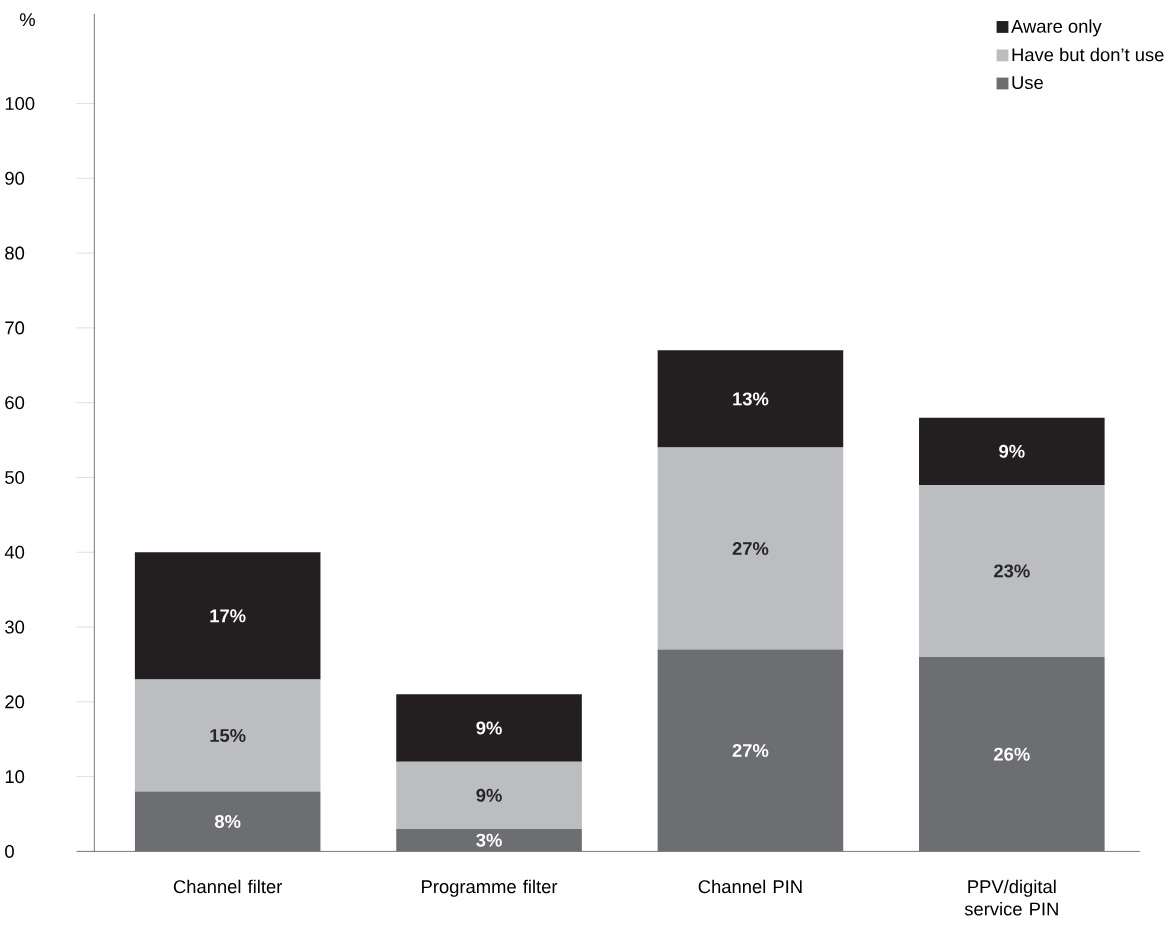  I want to click on y-tick-label: 50, so click(15, 477).